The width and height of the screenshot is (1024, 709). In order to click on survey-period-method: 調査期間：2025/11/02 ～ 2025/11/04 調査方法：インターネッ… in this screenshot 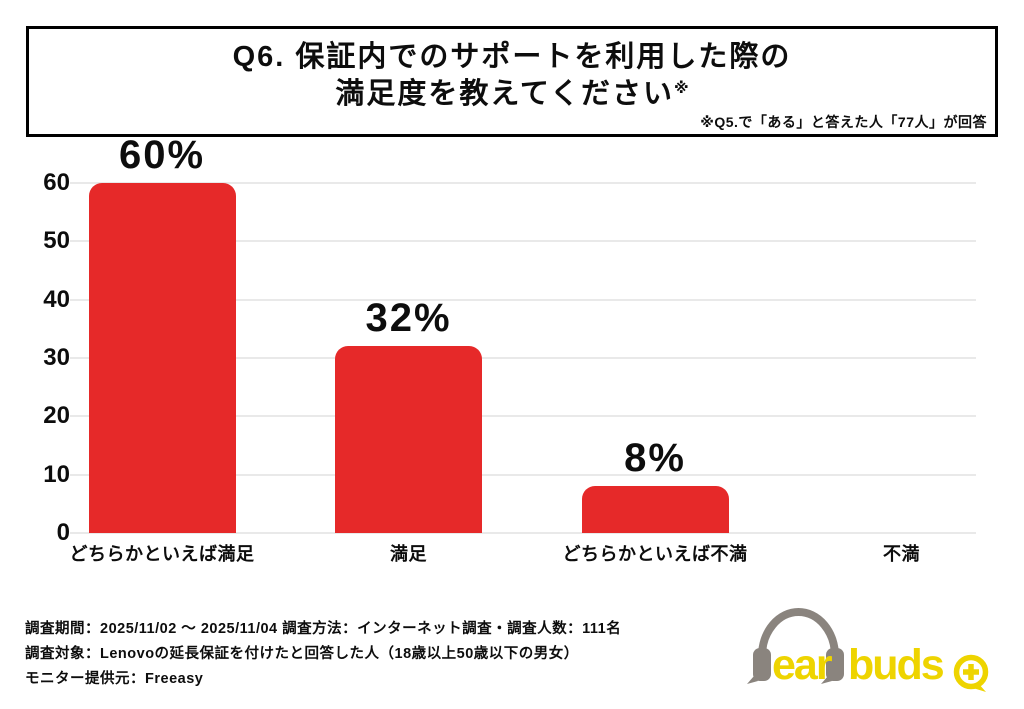, I will do `click(323, 629)`.